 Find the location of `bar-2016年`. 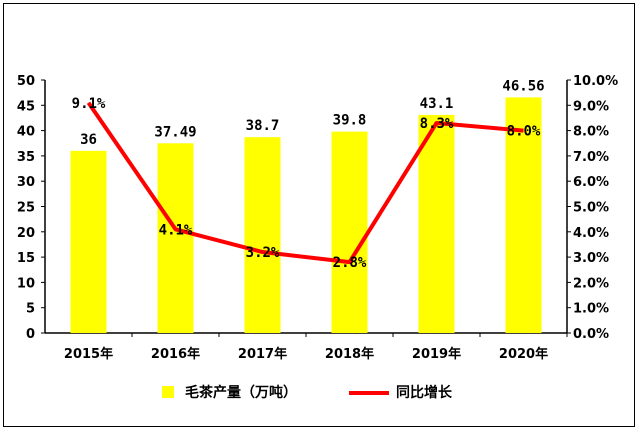

bar-2016年 is located at coordinates (175, 238).